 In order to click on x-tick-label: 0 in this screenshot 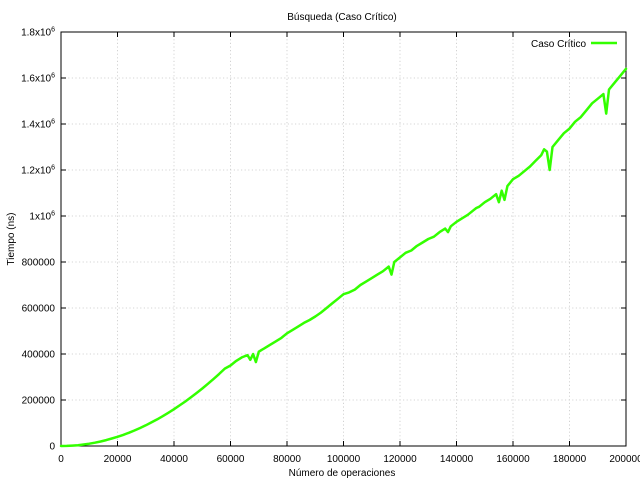, I will do `click(61, 459)`.